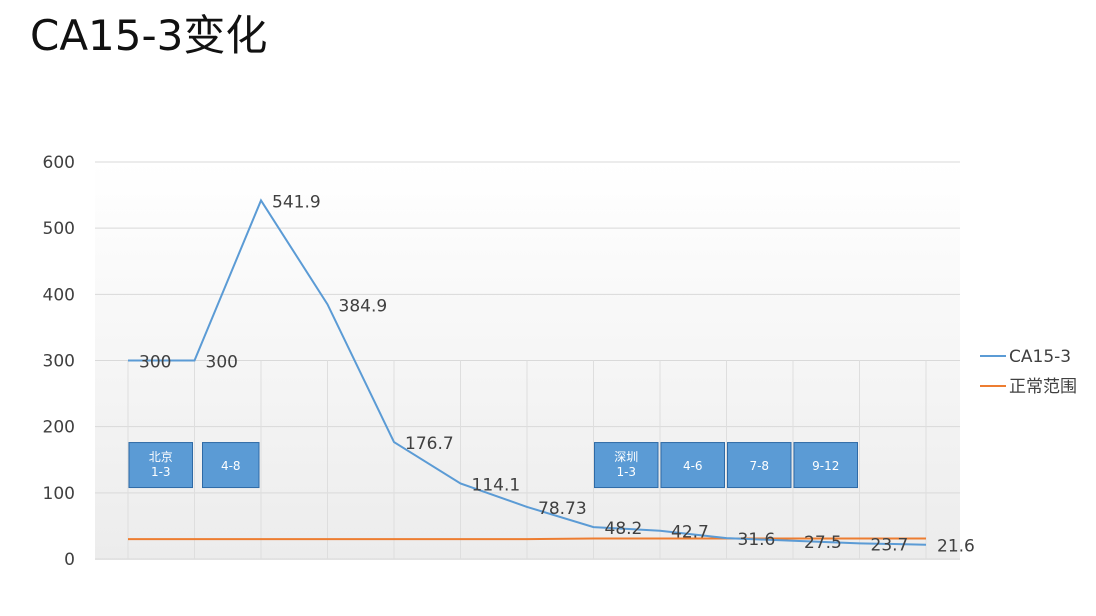 The height and width of the screenshot is (616, 1096). What do you see at coordinates (527, 539) in the screenshot?
I see `series-line-normal-range` at bounding box center [527, 539].